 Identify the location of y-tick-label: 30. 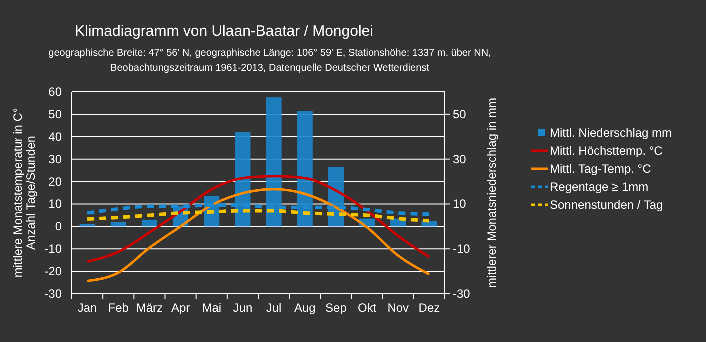
(55, 159).